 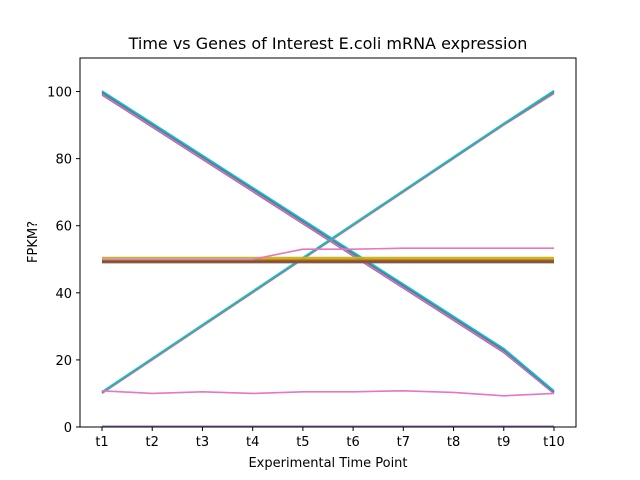 What do you see at coordinates (152, 442) in the screenshot?
I see `x-tick-label: t2` at bounding box center [152, 442].